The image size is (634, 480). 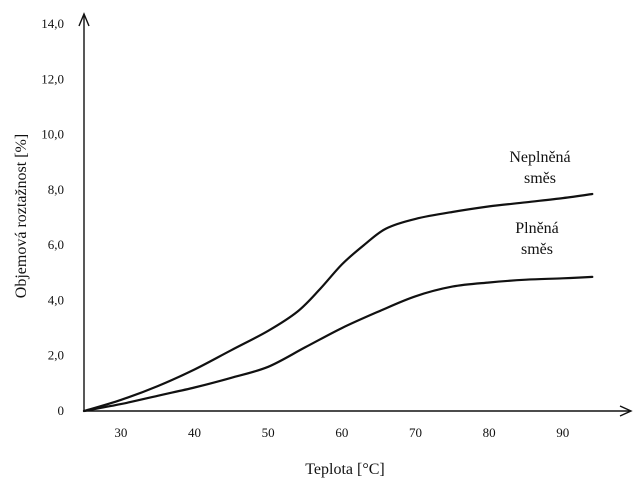 I want to click on x-tick-label: 40, so click(x=194, y=432).